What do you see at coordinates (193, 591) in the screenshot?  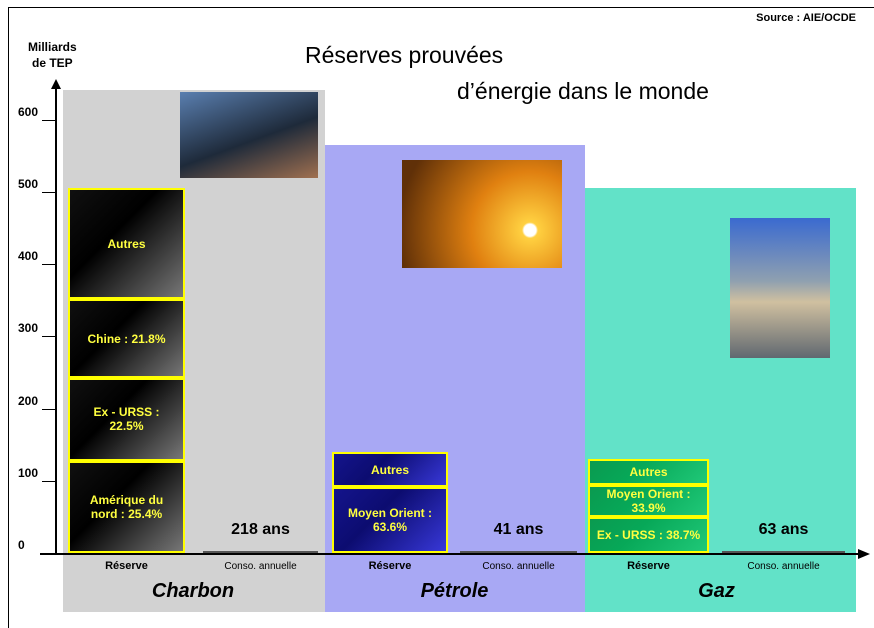 I see `group-label: Charbon` at bounding box center [193, 591].